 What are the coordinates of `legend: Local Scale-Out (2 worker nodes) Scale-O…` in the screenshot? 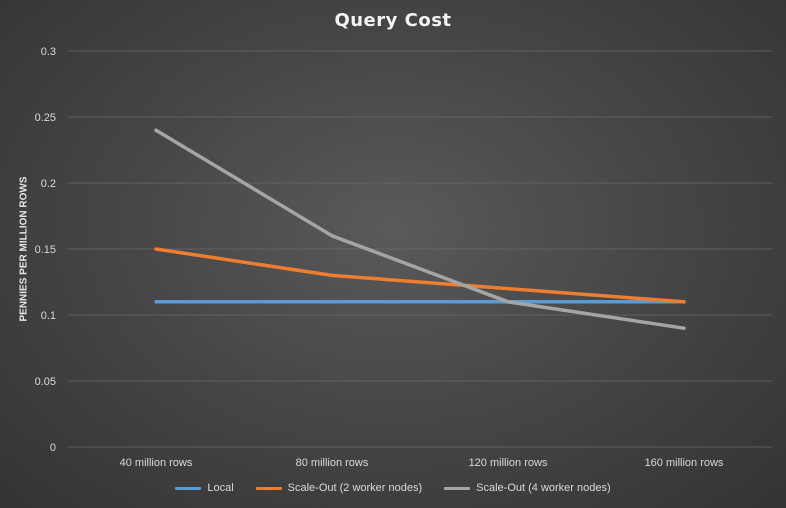 It's located at (393, 488).